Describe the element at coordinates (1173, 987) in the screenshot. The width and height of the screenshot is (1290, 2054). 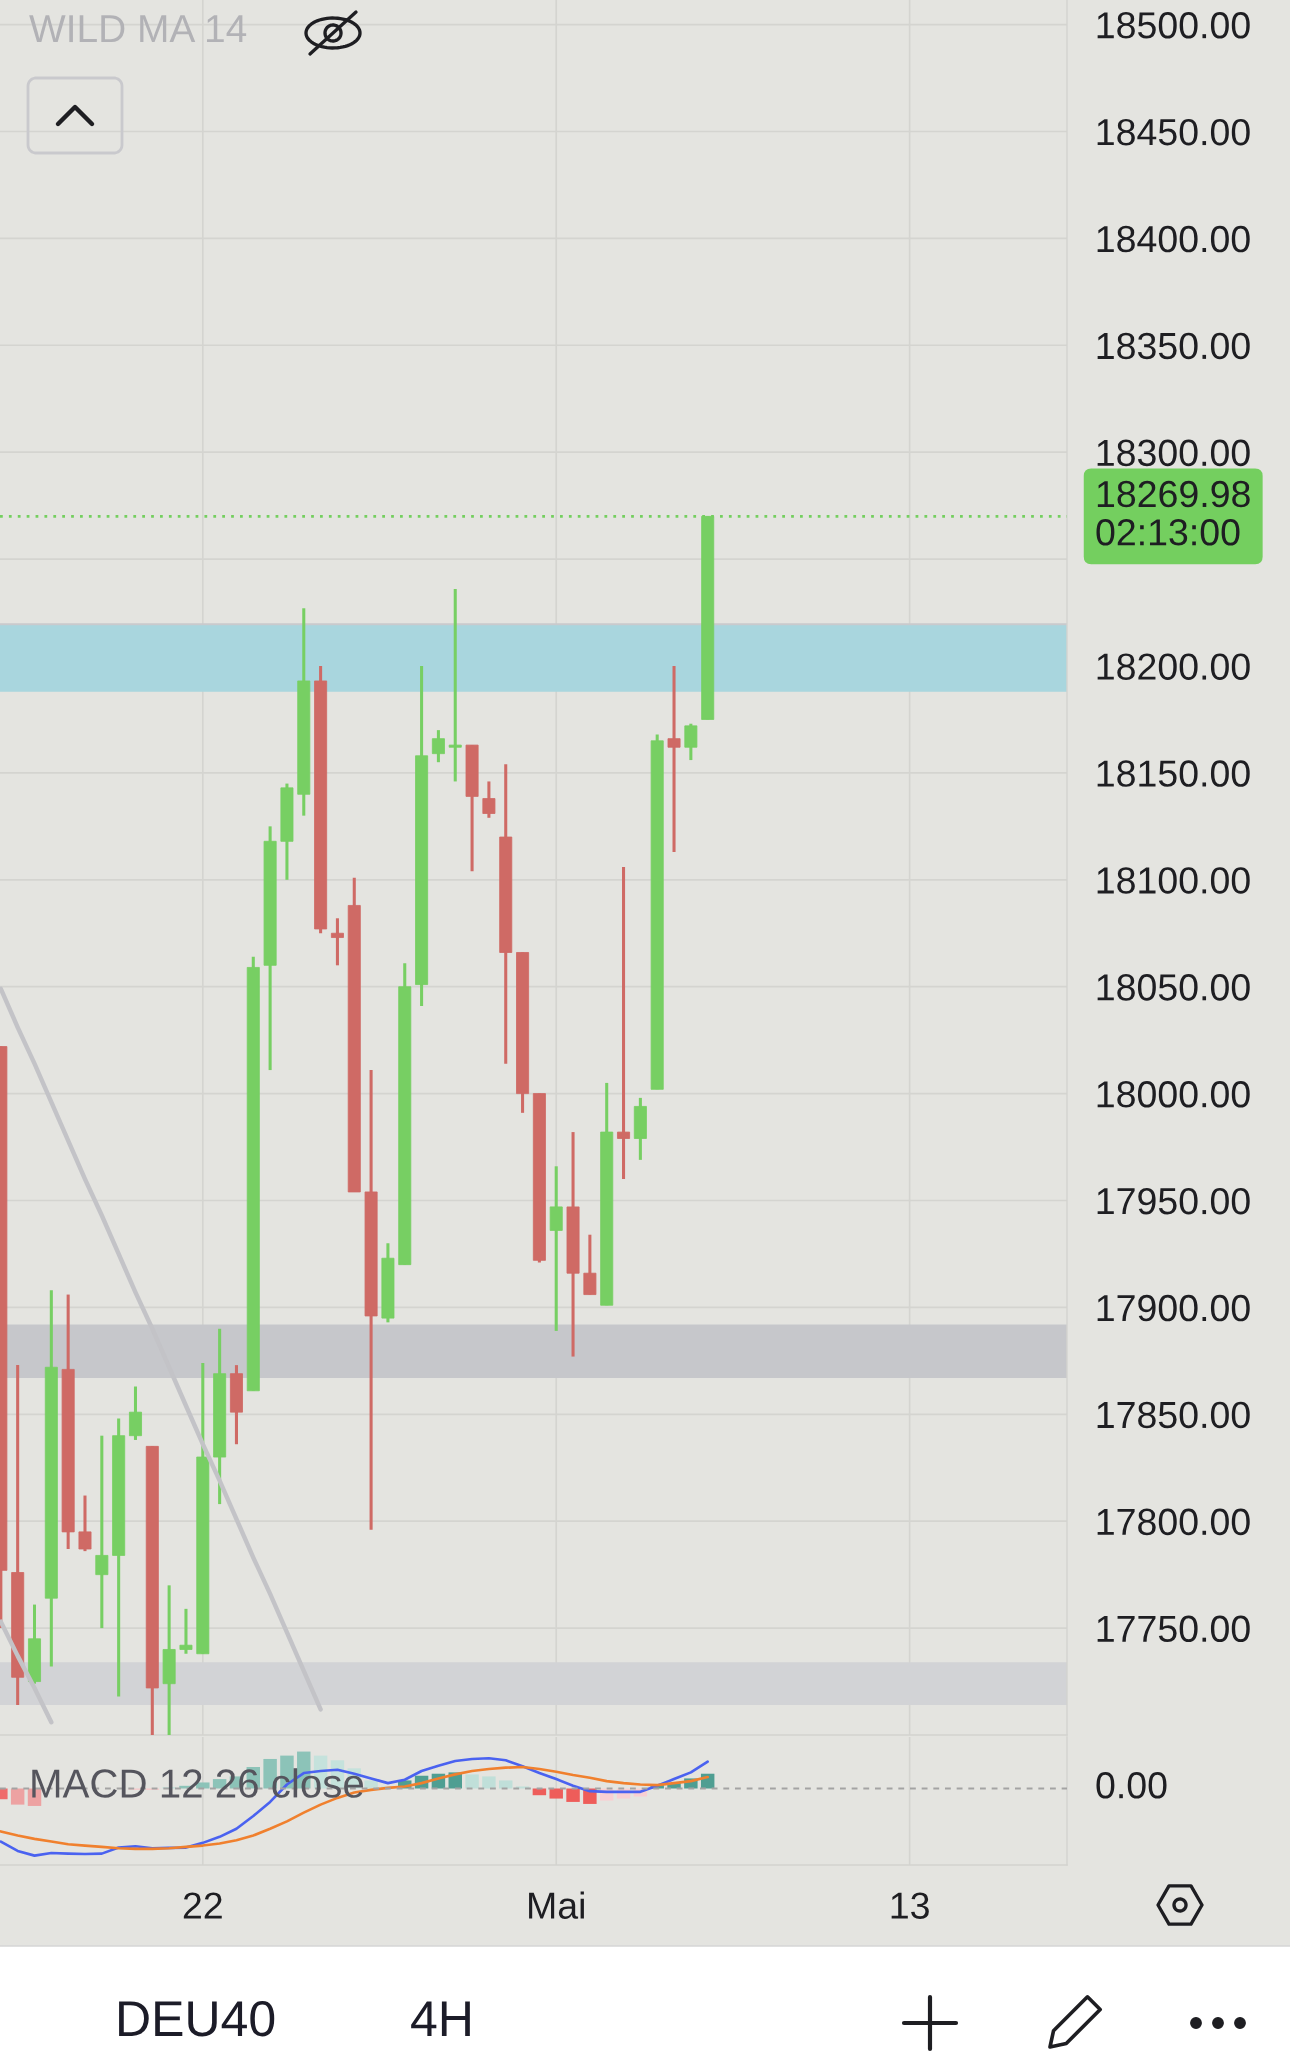
I see `y-tick-label: 18050.00` at that location.